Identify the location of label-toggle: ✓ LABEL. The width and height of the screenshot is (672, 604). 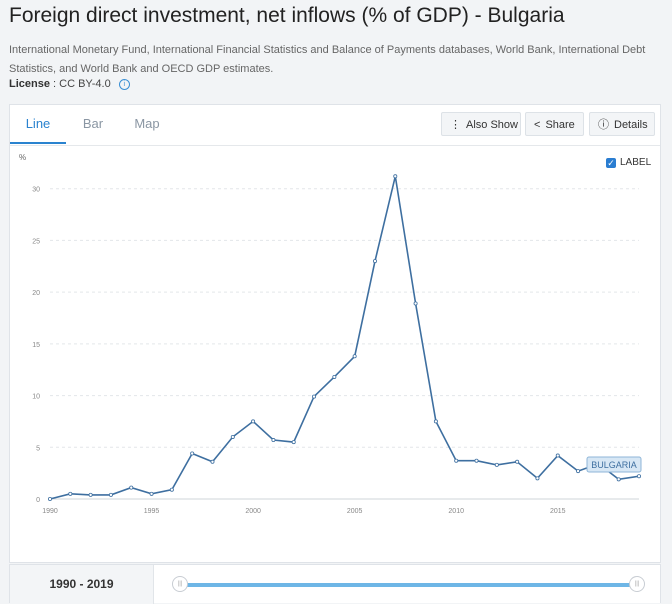
(628, 162).